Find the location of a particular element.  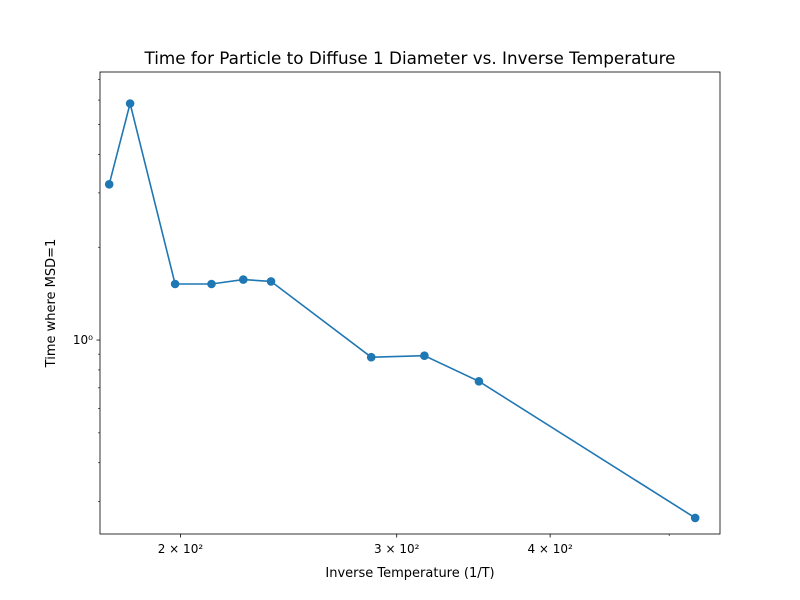

y-ticks: 10⁰ is located at coordinates (86, 290).